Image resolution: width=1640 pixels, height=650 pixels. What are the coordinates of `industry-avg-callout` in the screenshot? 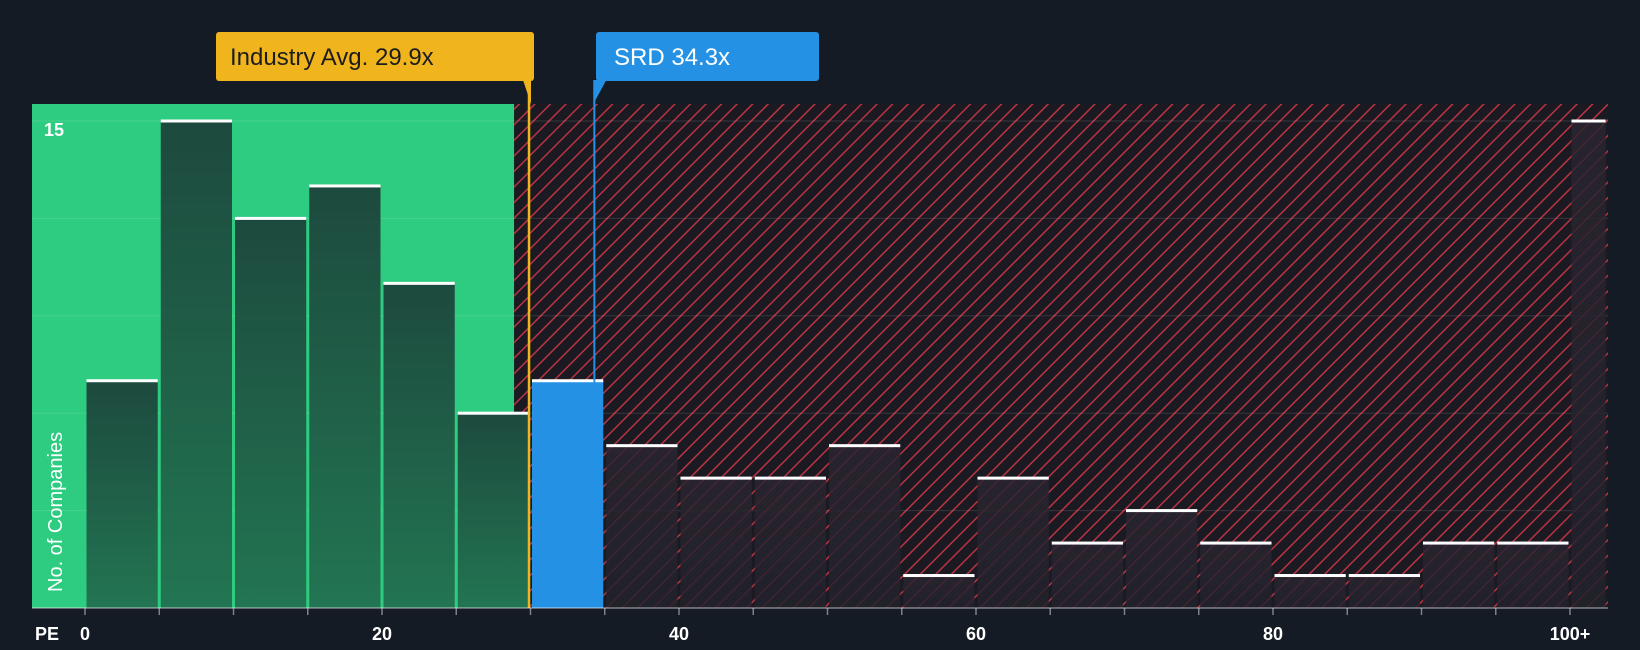 It's located at (375, 56).